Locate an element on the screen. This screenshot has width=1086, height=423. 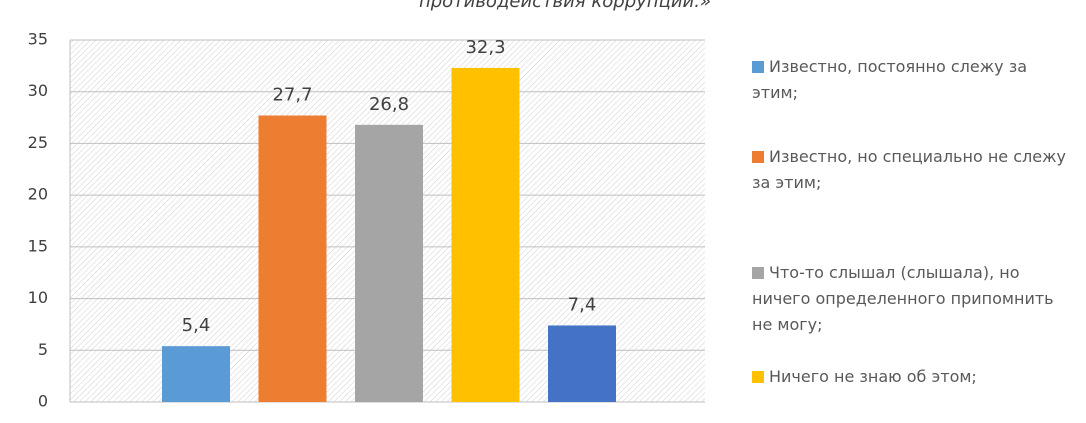
y-tick-label: 25 is located at coordinates (38, 142).